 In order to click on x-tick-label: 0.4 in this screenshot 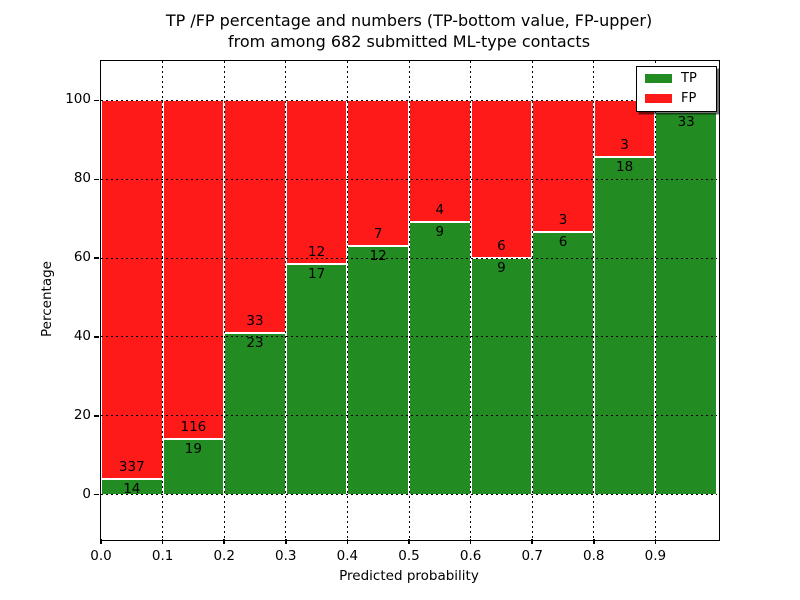, I will do `click(347, 556)`.